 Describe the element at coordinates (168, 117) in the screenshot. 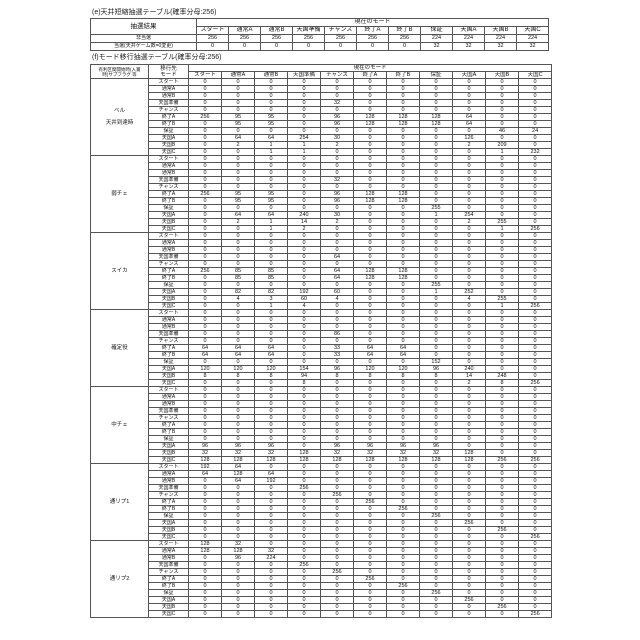

I see `dest-mode-row-label: 終了A` at that location.